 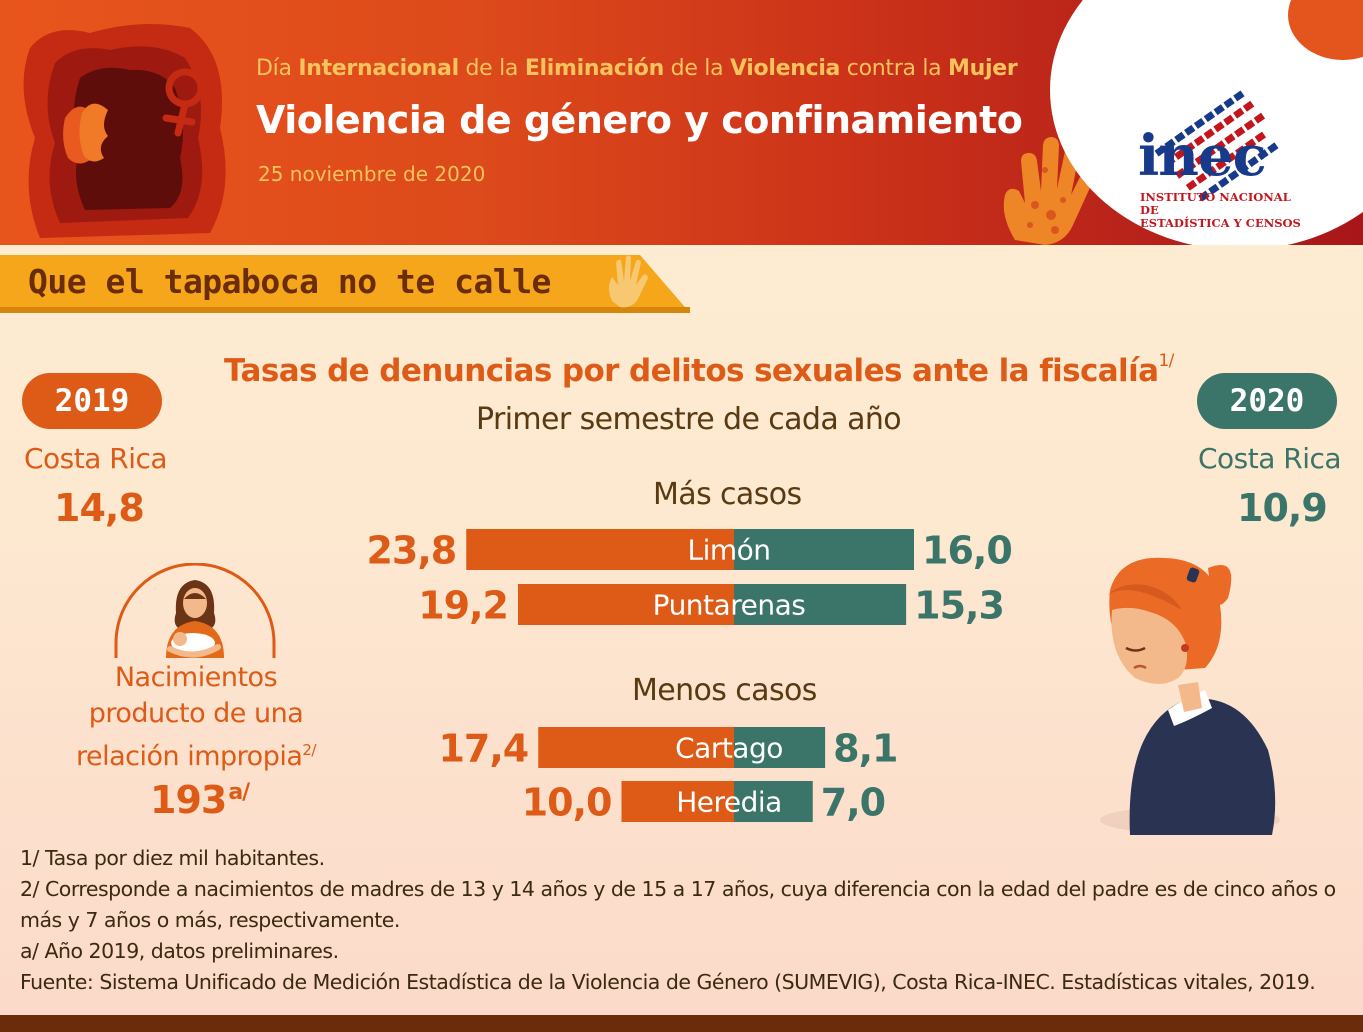 I want to click on births-number: 193, so click(x=188, y=800).